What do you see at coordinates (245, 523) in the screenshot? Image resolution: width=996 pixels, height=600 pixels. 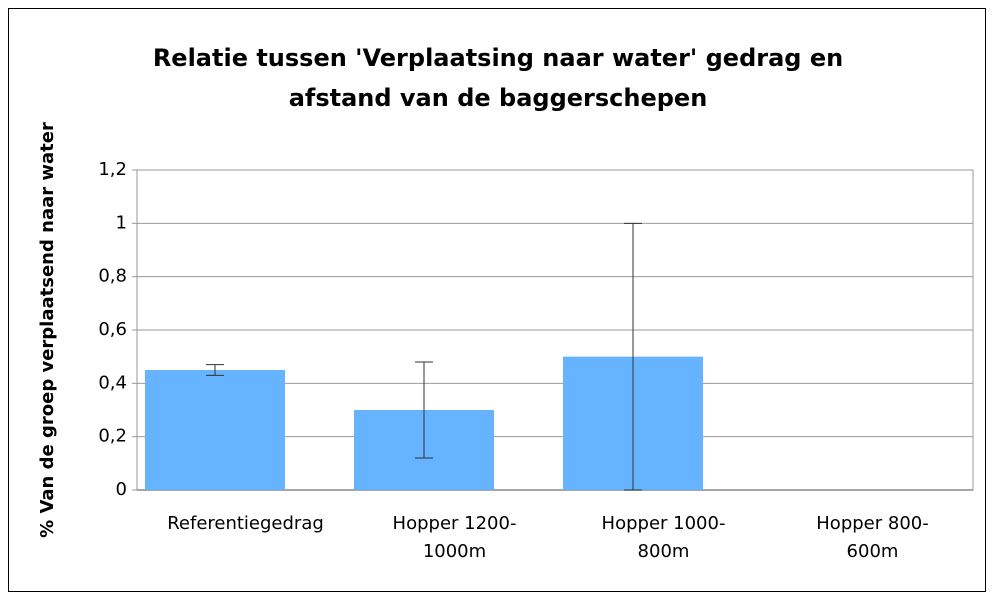 I see `x-tick-label: Referentiegedrag` at bounding box center [245, 523].